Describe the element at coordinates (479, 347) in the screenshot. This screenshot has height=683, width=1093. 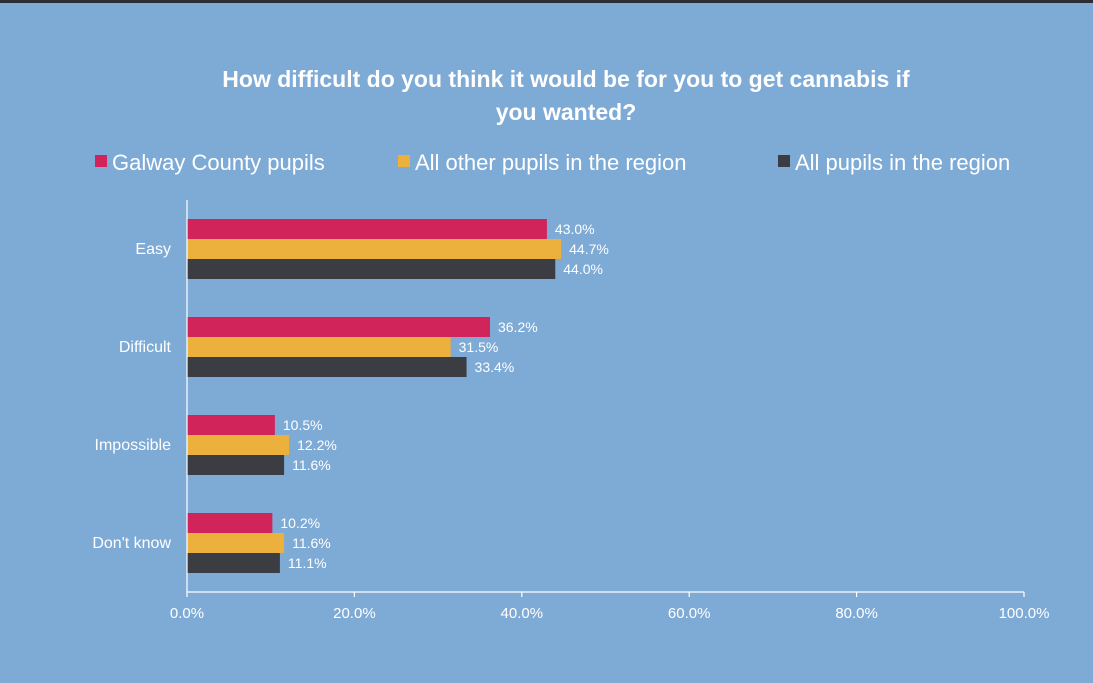
I see `data-label: 31.5%` at that location.